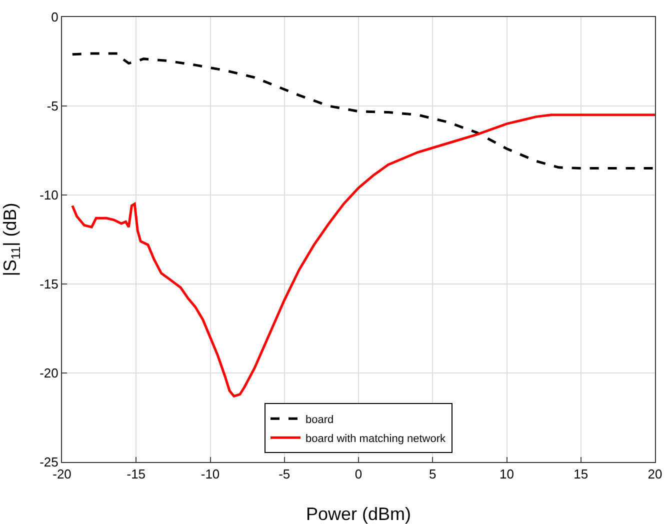 The width and height of the screenshot is (667, 524). I want to click on x-tick-label: 20, so click(655, 474).